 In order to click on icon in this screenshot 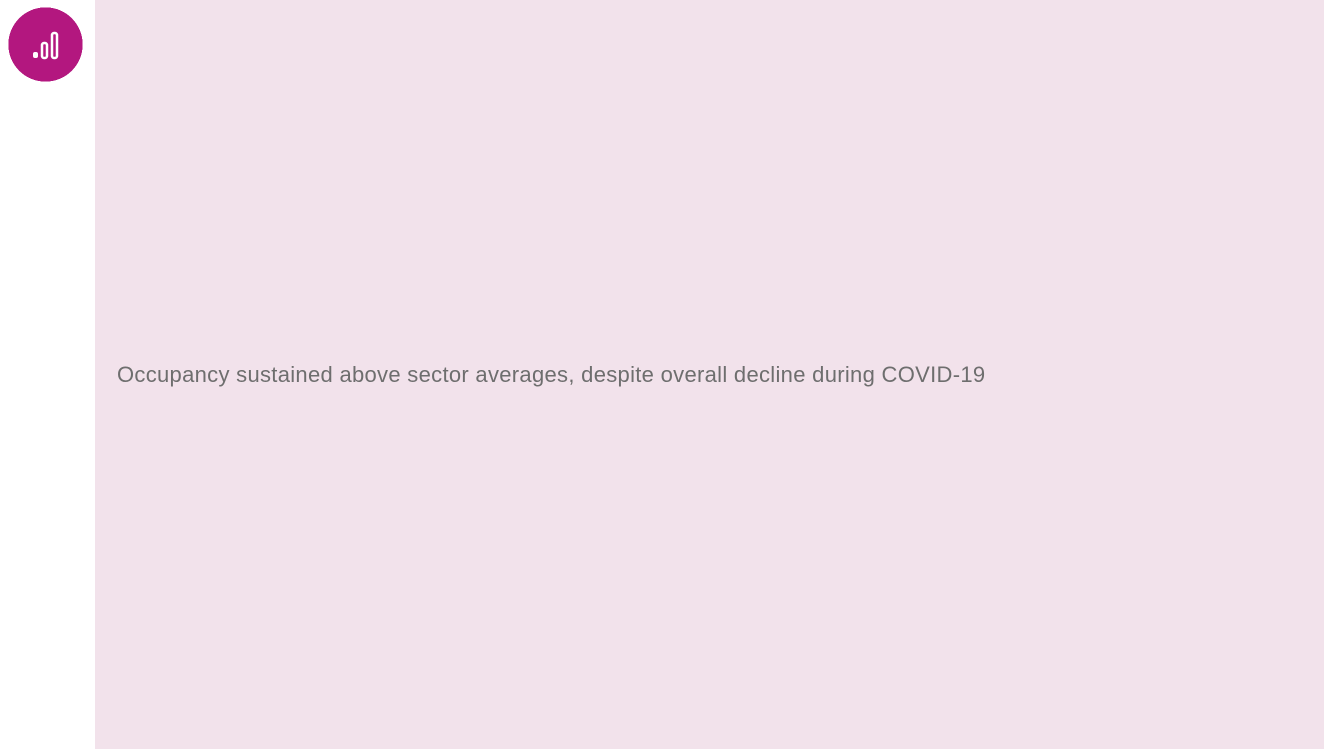, I will do `click(45, 44)`.